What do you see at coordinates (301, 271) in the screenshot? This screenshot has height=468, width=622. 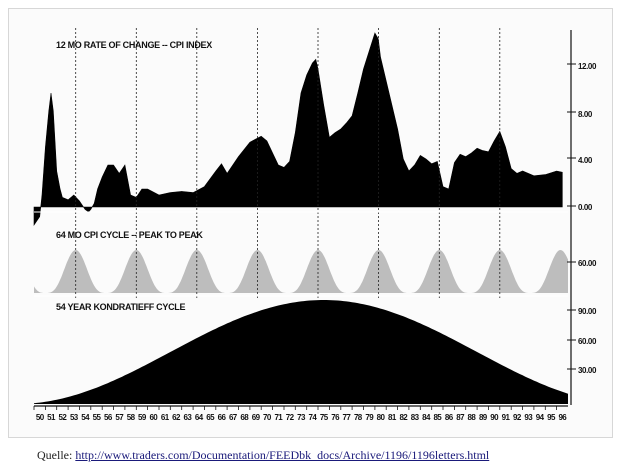 I see `cpi-64mo-cycle-area` at bounding box center [301, 271].